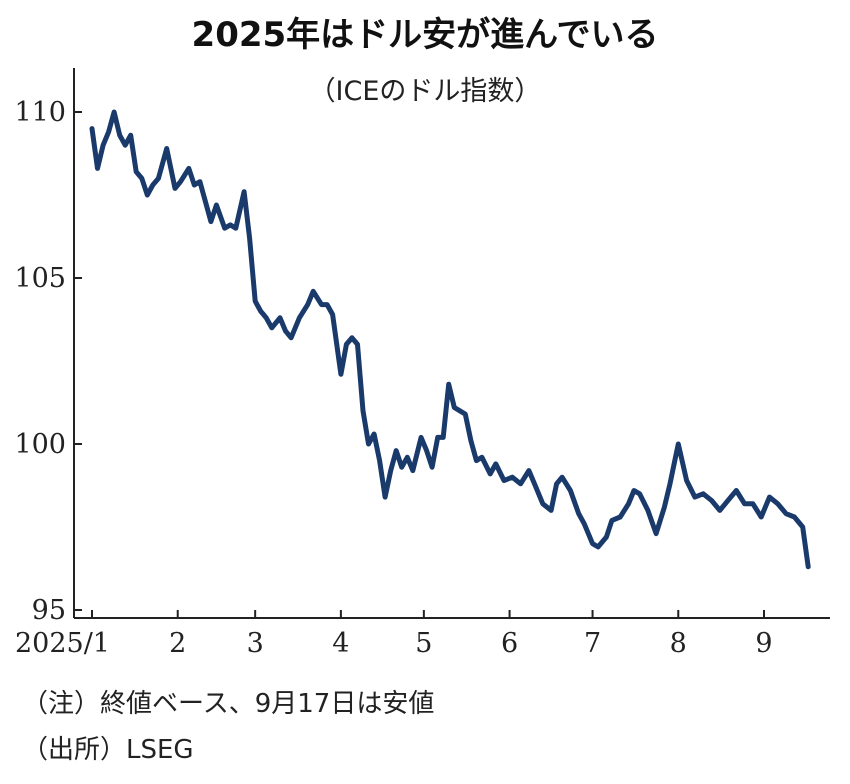 Image resolution: width=850 pixels, height=784 pixels. What do you see at coordinates (425, 91) in the screenshot?
I see `chart-subtitle: （ICEのドル指数）` at bounding box center [425, 91].